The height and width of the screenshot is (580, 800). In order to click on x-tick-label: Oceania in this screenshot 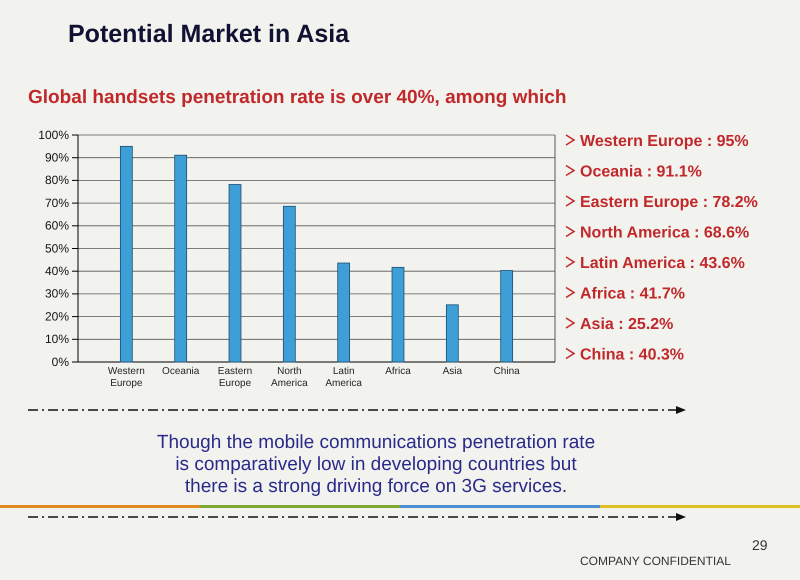, I will do `click(181, 371)`.